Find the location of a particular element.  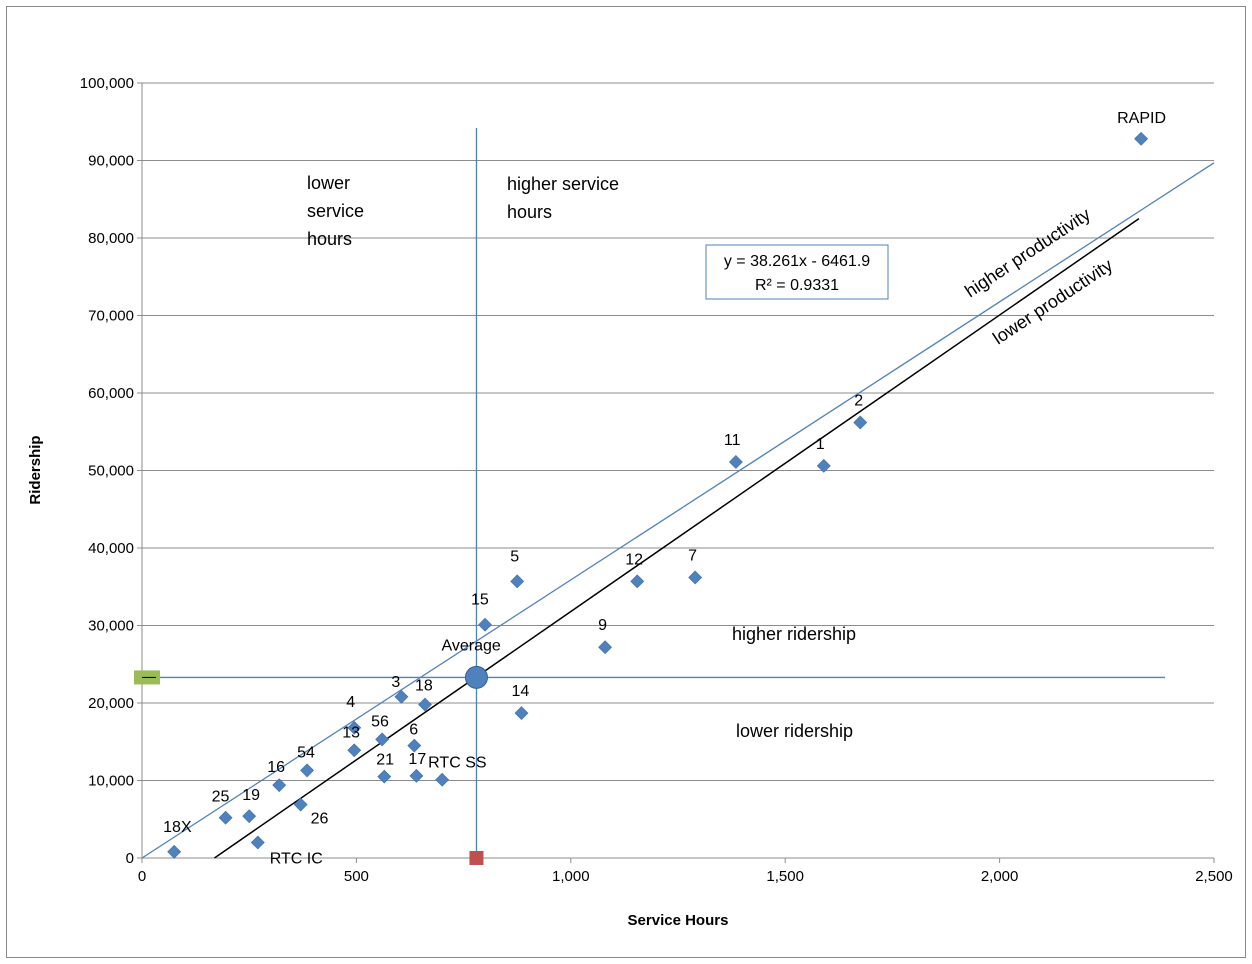

point-label-15: 15 is located at coordinates (480, 600).